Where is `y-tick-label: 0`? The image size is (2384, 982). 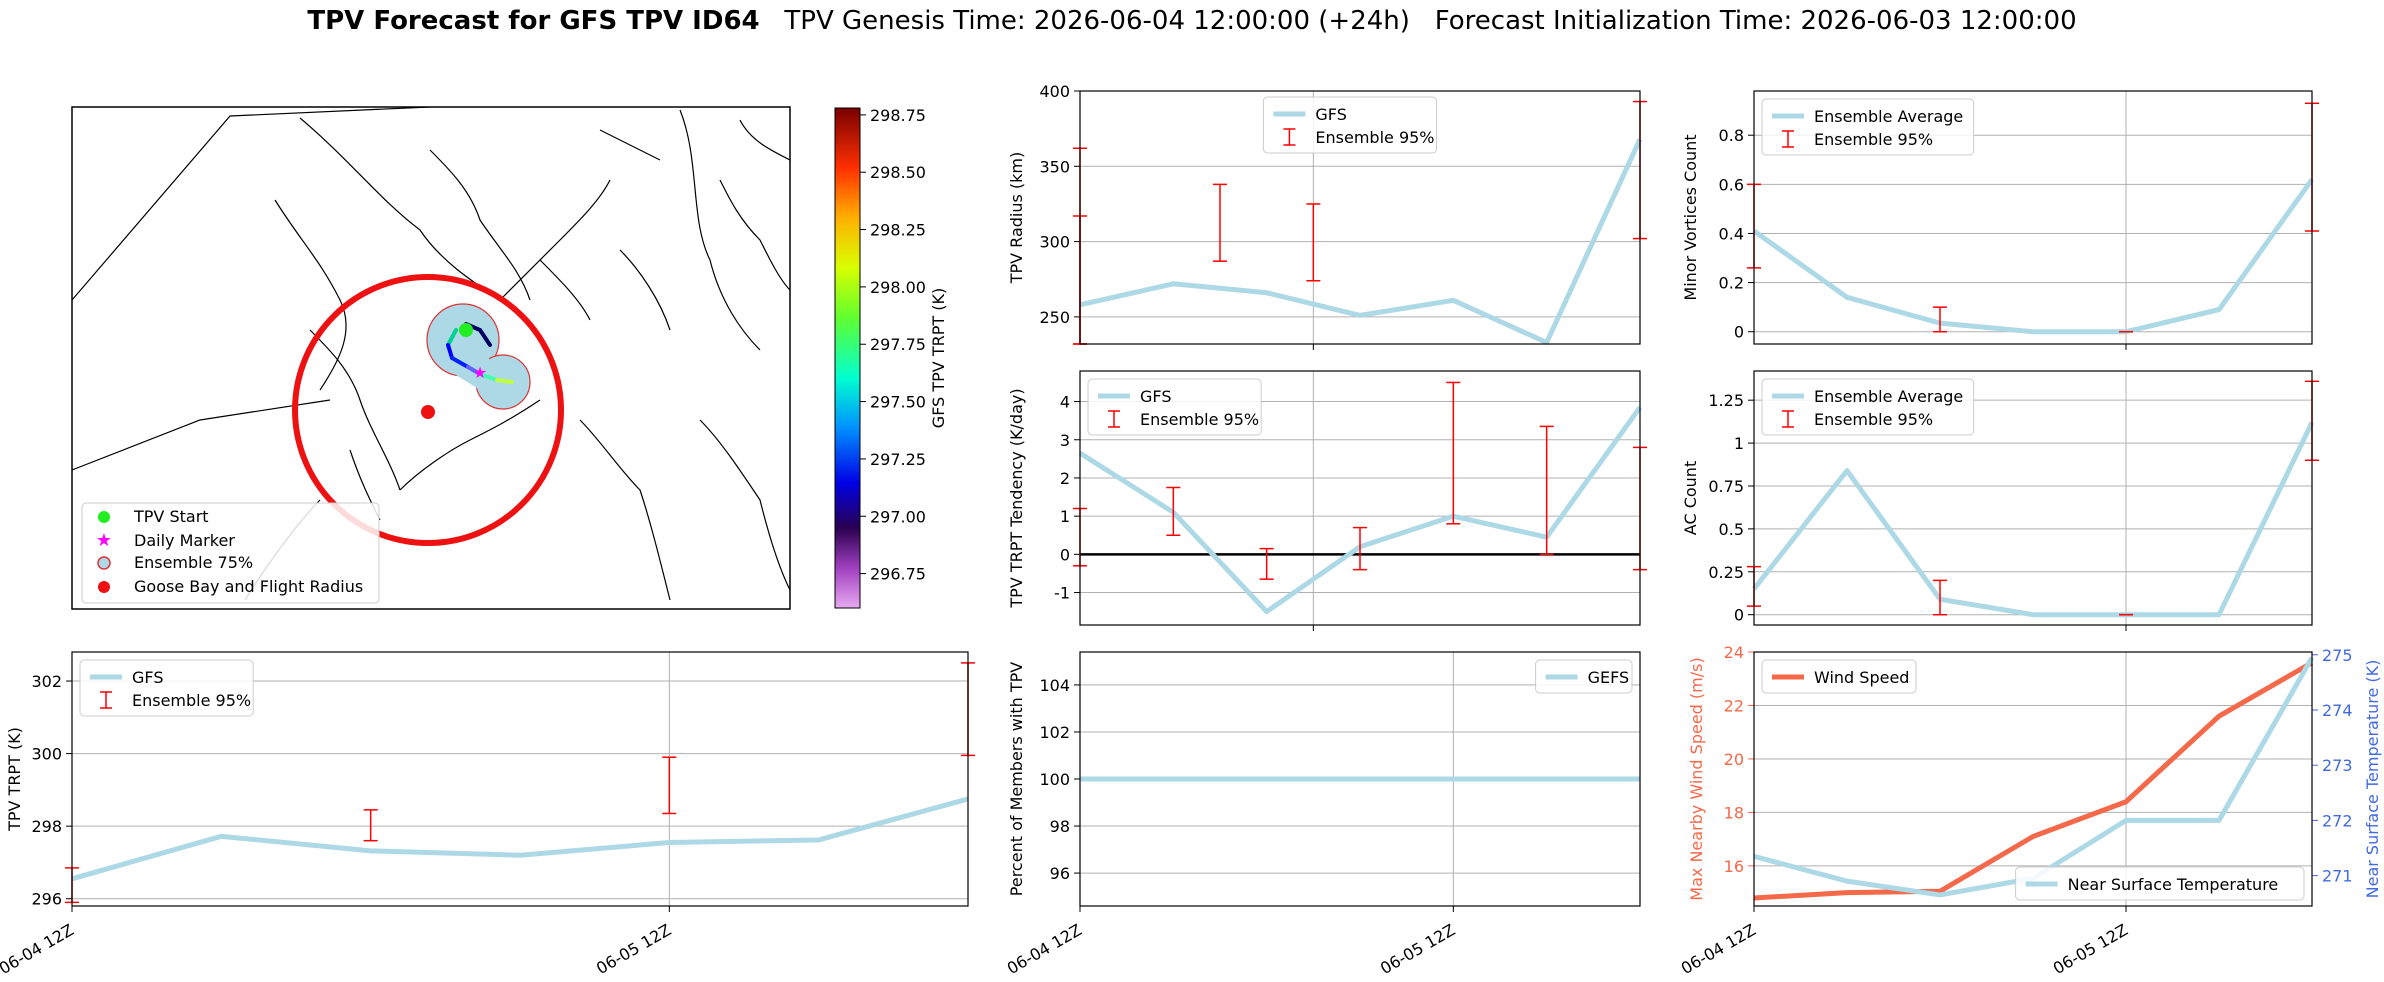 y-tick-label: 0 is located at coordinates (1739, 615).